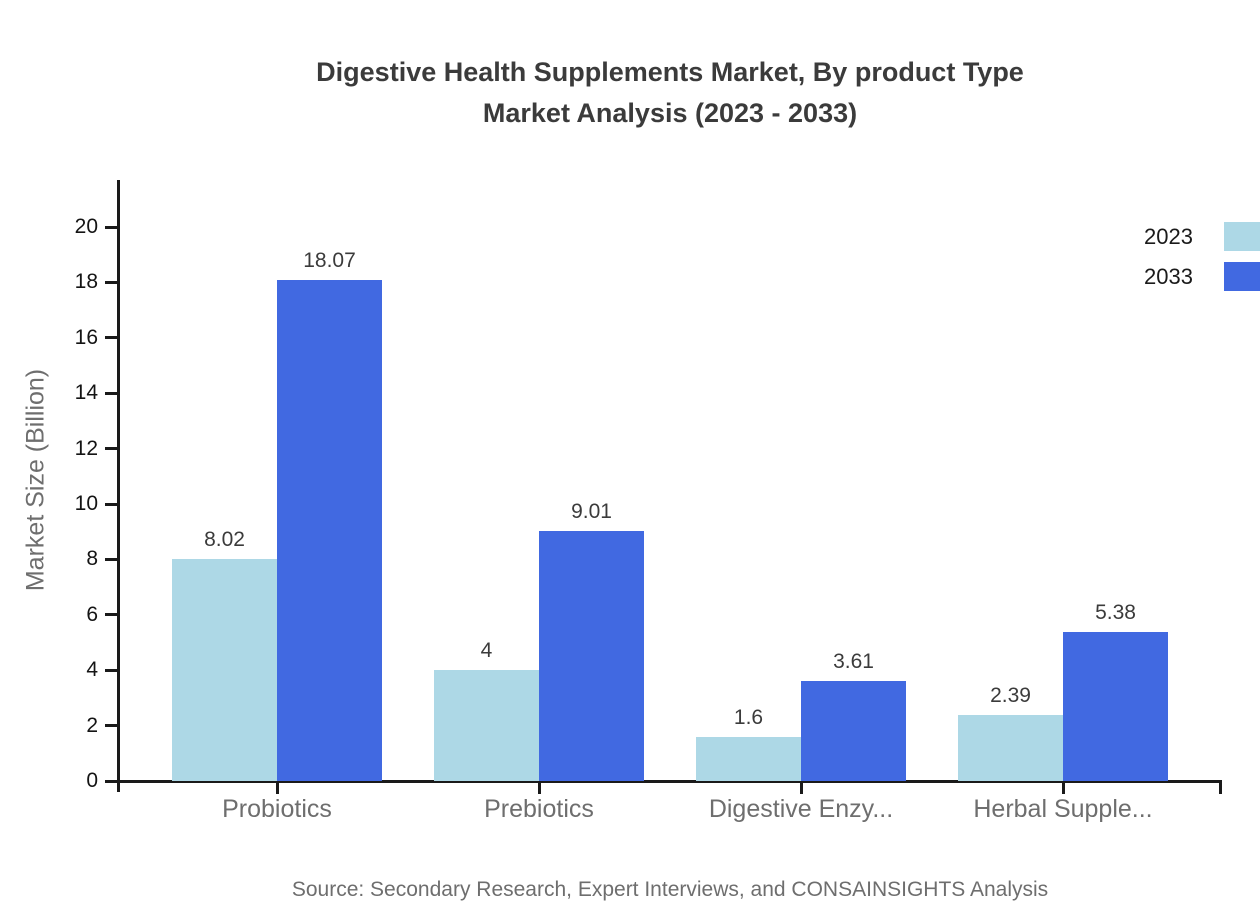 This screenshot has height=920, width=1260. Describe the element at coordinates (664, 781) in the screenshot. I see `x-axis-line` at that location.